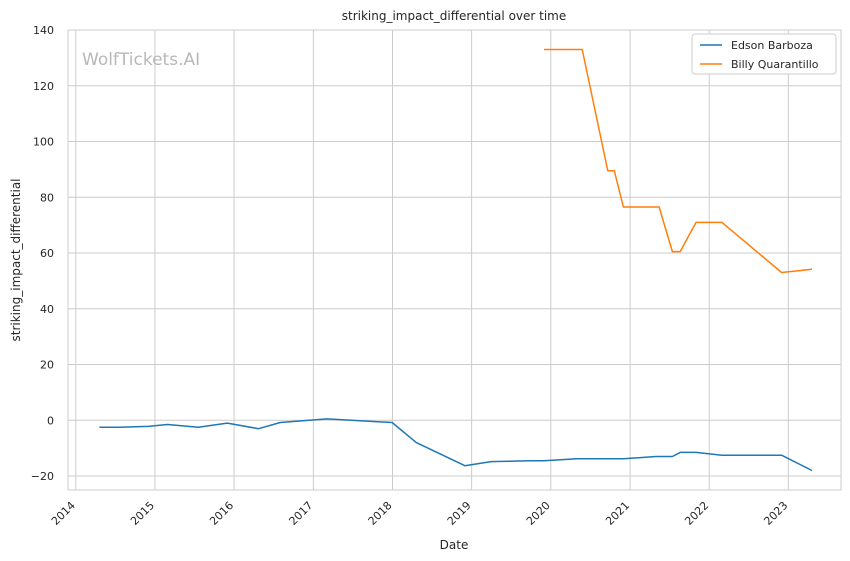 This screenshot has width=850, height=561. What do you see at coordinates (42, 476) in the screenshot?
I see `y-tick-label: −20` at bounding box center [42, 476].